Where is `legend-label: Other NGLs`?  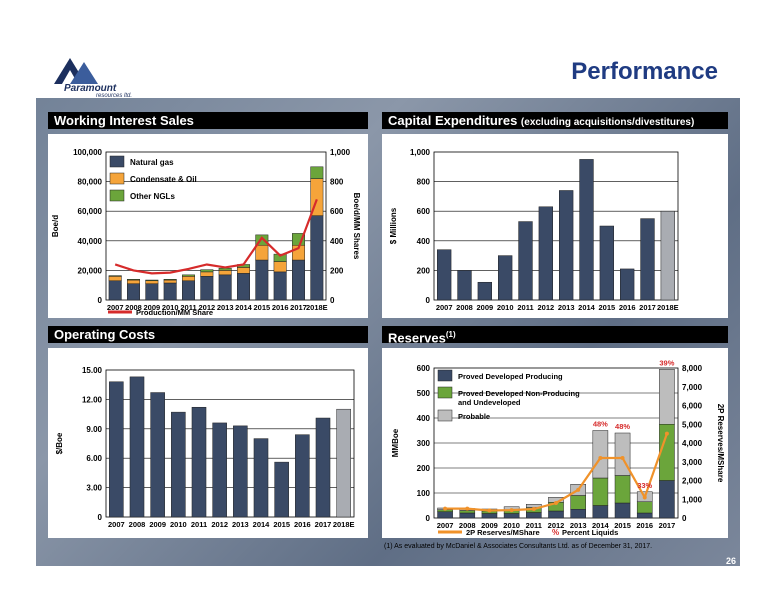 legend-label: Other NGLs is located at coordinates (152, 196).